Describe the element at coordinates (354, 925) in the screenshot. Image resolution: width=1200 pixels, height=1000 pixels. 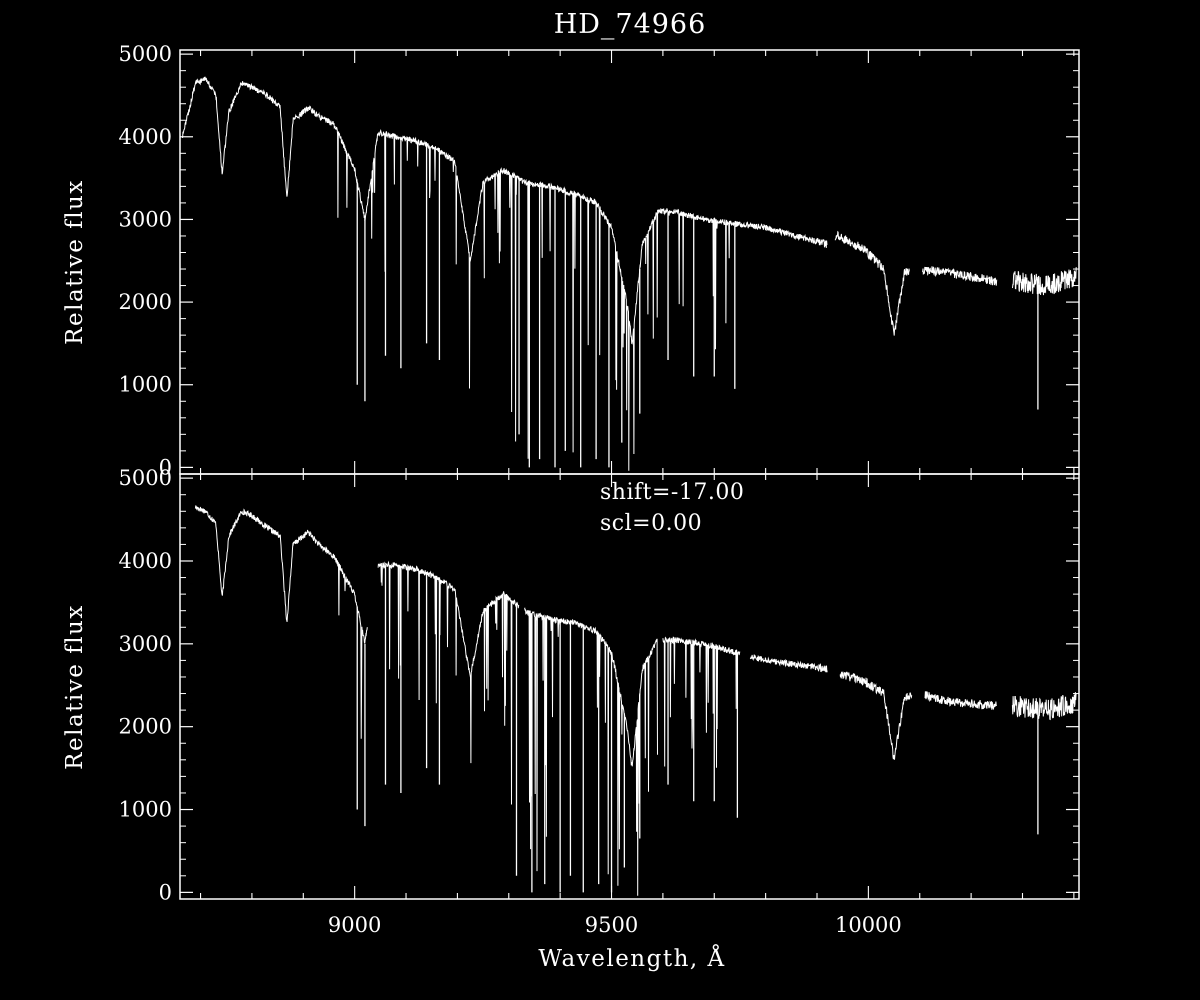
I see `xtick-label-bottom-9000: 9000` at that location.